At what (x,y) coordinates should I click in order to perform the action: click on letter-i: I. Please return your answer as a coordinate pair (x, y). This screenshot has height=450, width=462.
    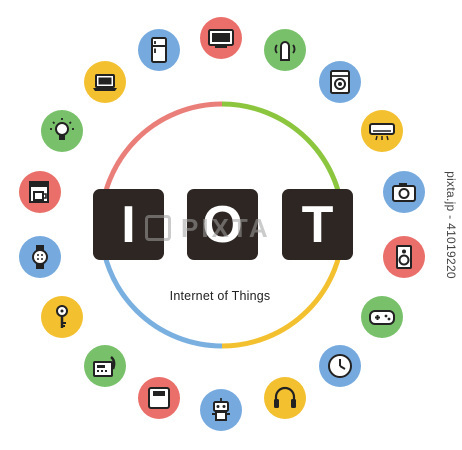
    Looking at the image, I should click on (128, 224).